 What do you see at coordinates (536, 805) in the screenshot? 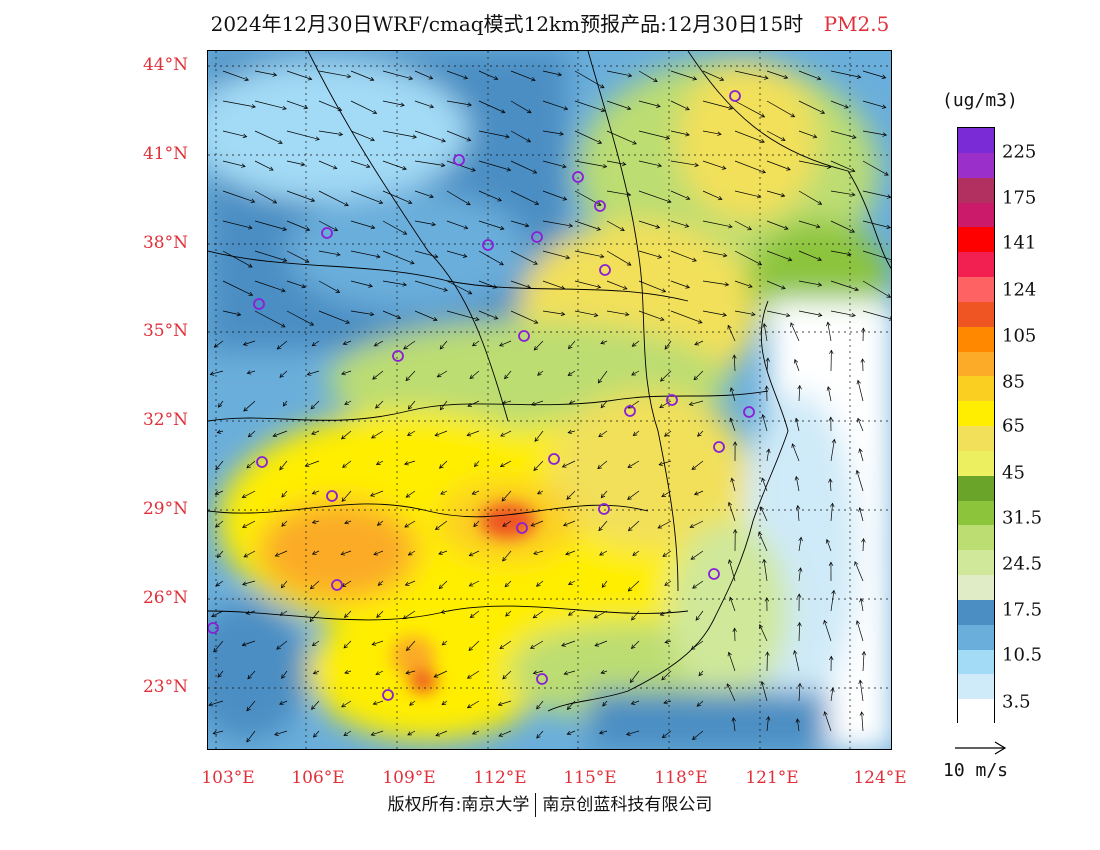
I see `copyright-separator` at bounding box center [536, 805].